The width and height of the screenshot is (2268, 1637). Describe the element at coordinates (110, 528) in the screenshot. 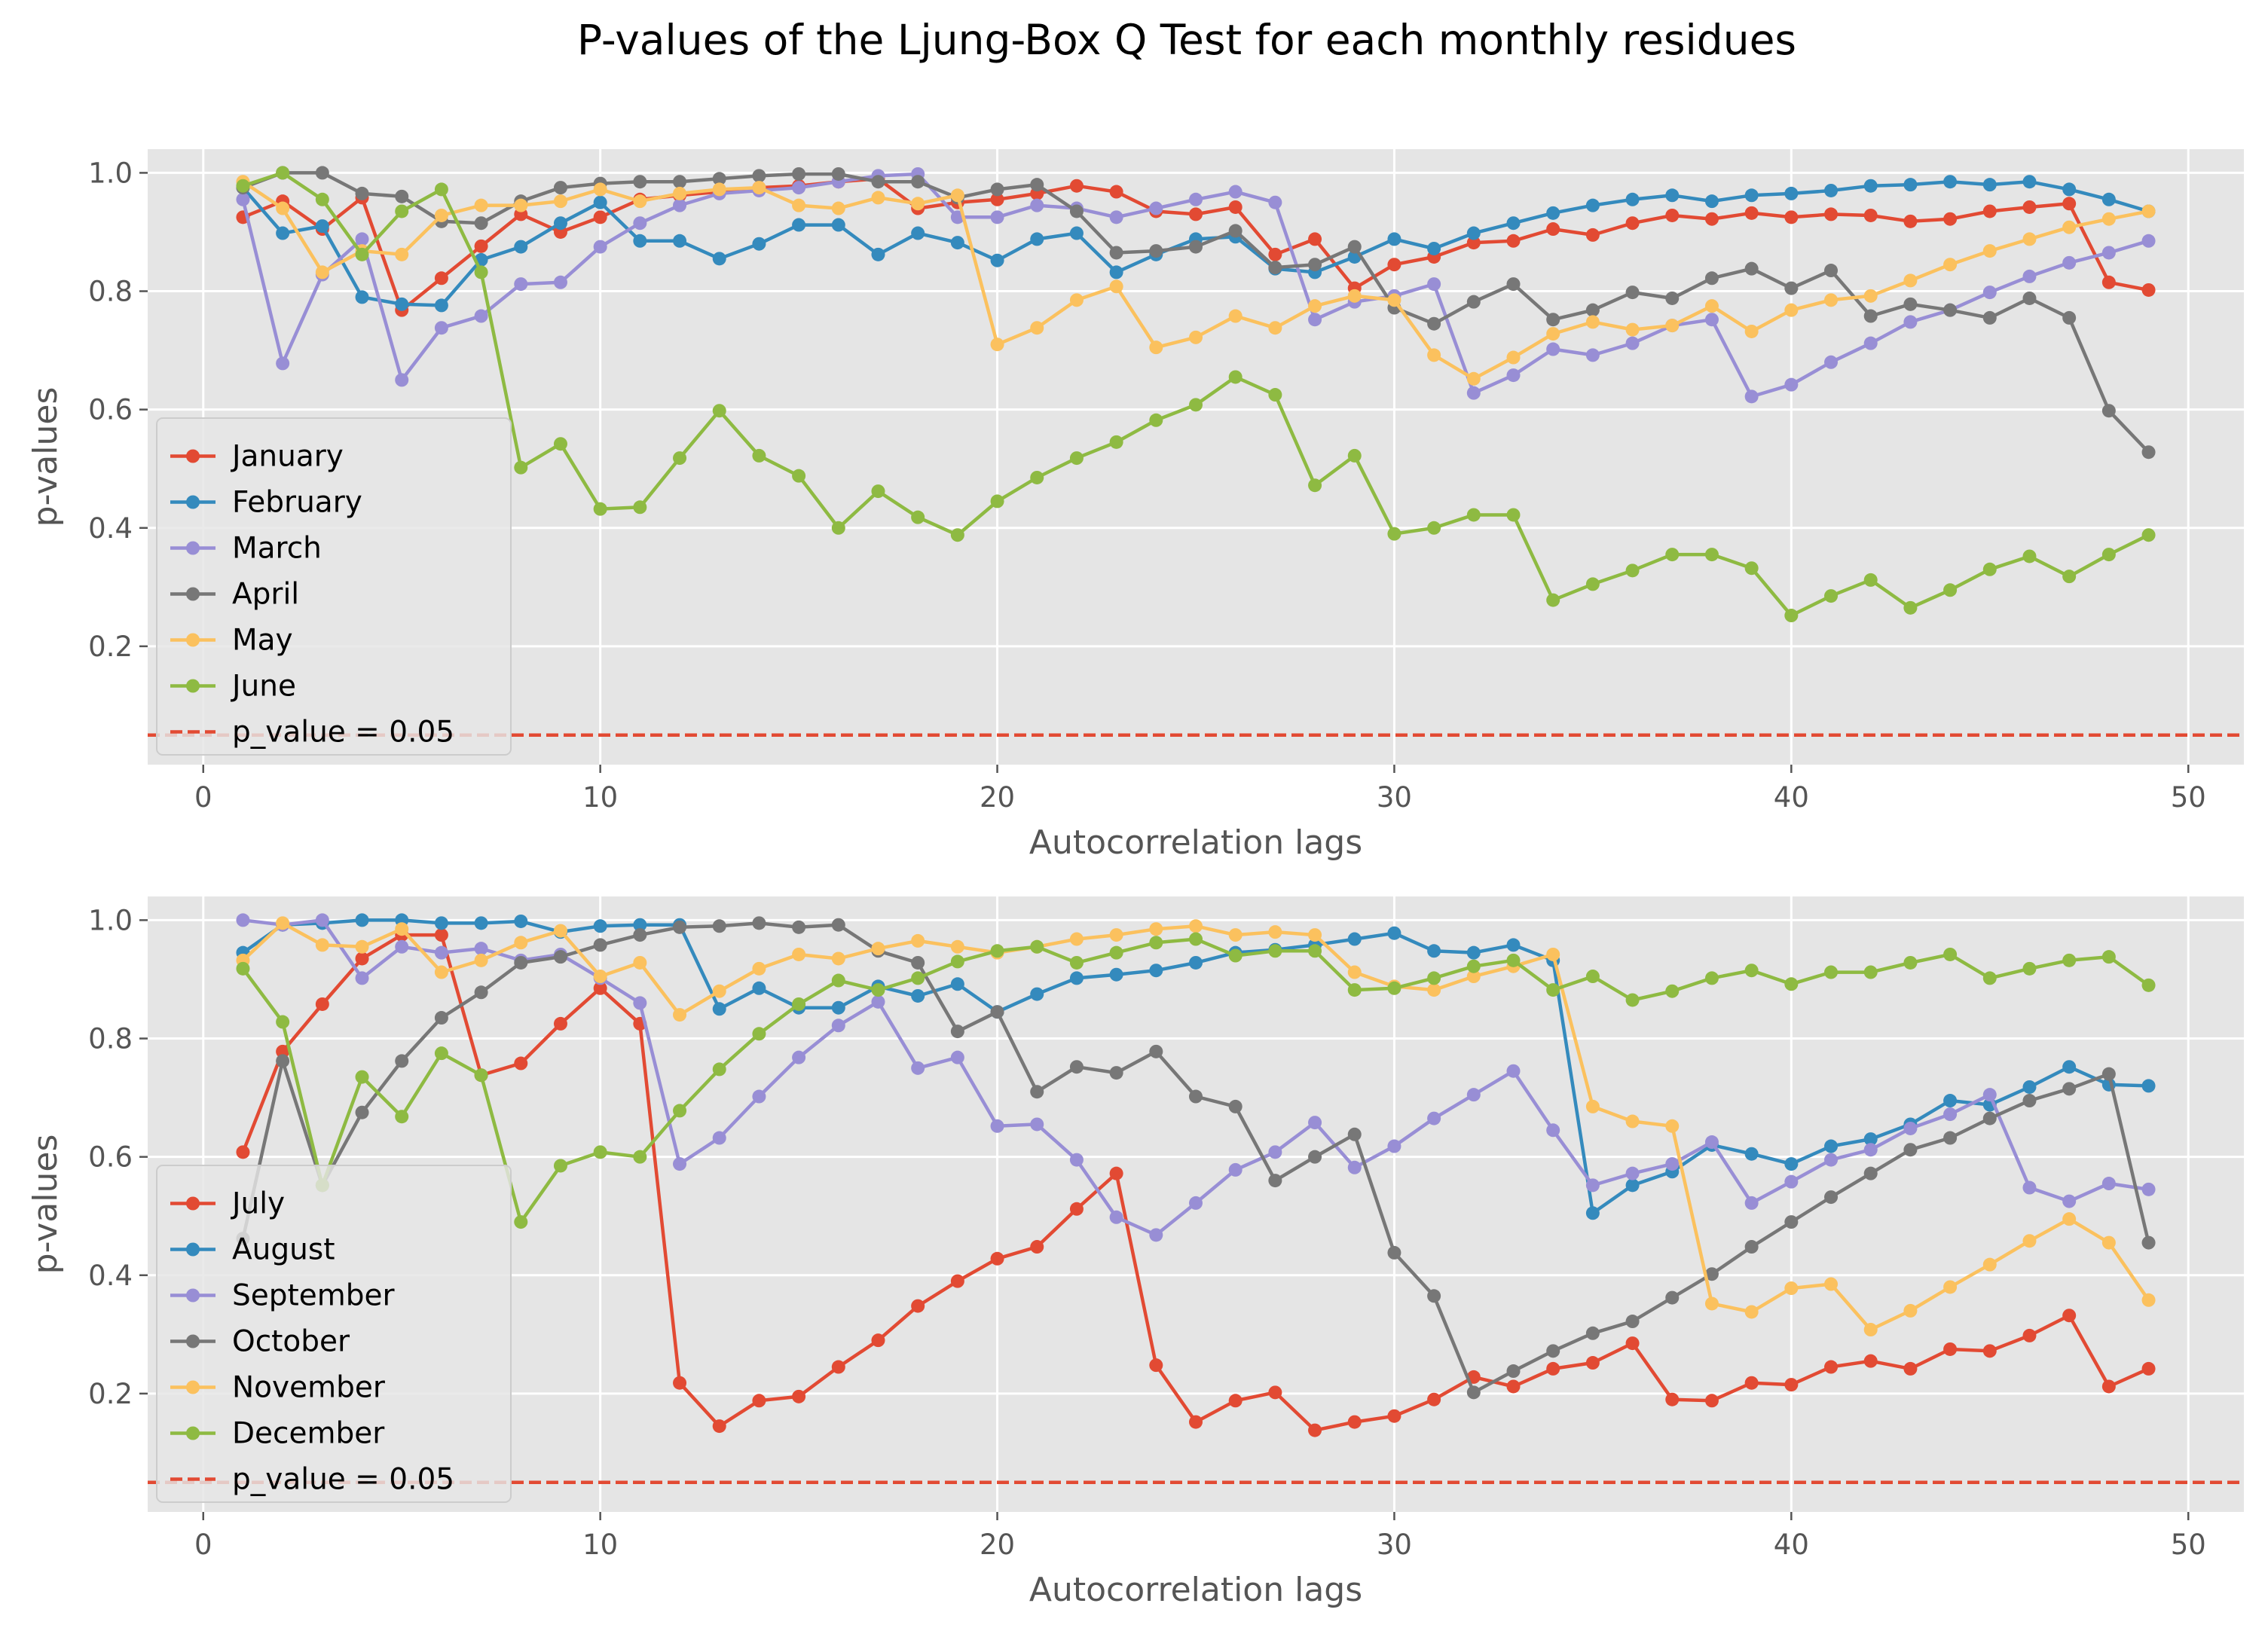

I see `y-tick-label: 0.4` at that location.